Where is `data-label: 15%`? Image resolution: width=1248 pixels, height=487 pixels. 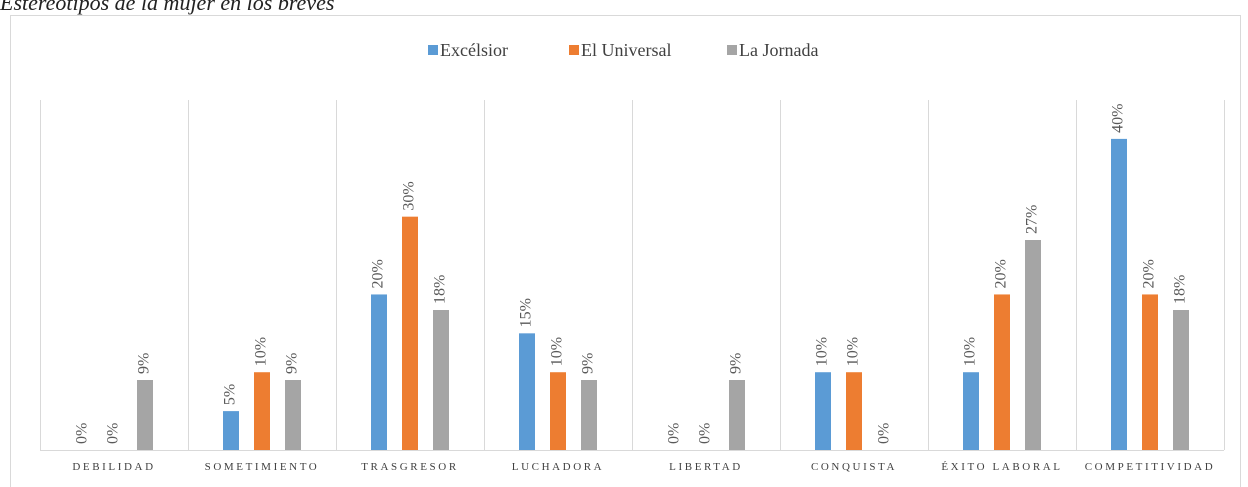
data-label: 15% is located at coordinates (526, 312).